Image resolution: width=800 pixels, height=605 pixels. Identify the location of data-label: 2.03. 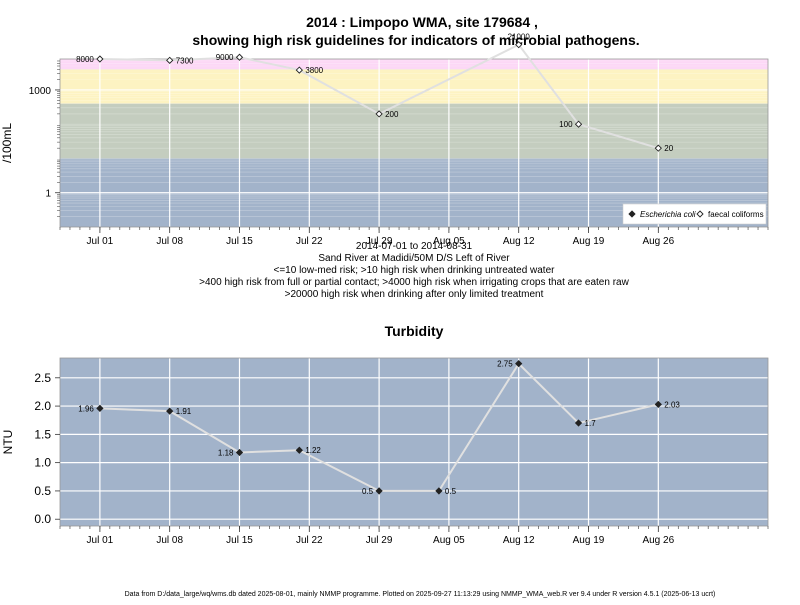
(672, 404).